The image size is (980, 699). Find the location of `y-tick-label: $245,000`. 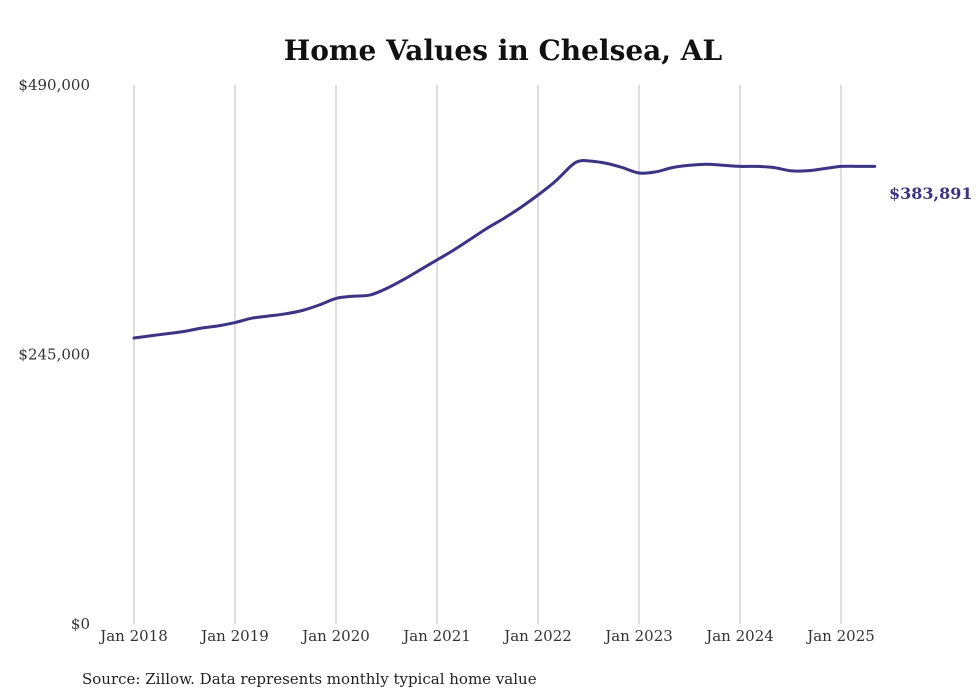

y-tick-label: $245,000 is located at coordinates (54, 355).